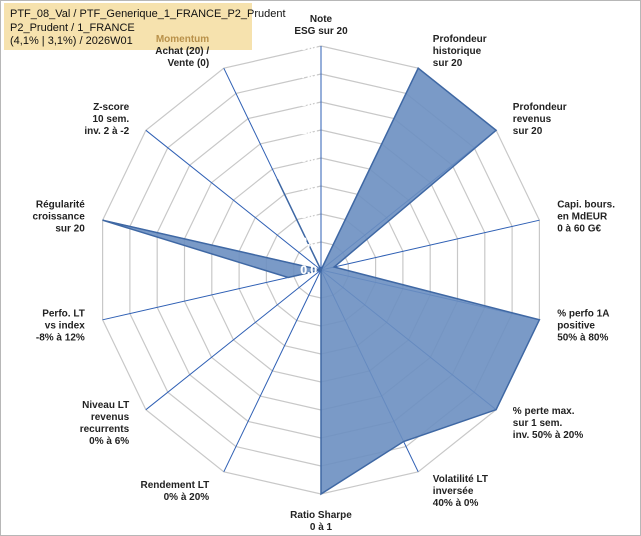 The image size is (641, 536). I want to click on axis-label-7: Ratio Sharpe 0 à 1, so click(321, 521).